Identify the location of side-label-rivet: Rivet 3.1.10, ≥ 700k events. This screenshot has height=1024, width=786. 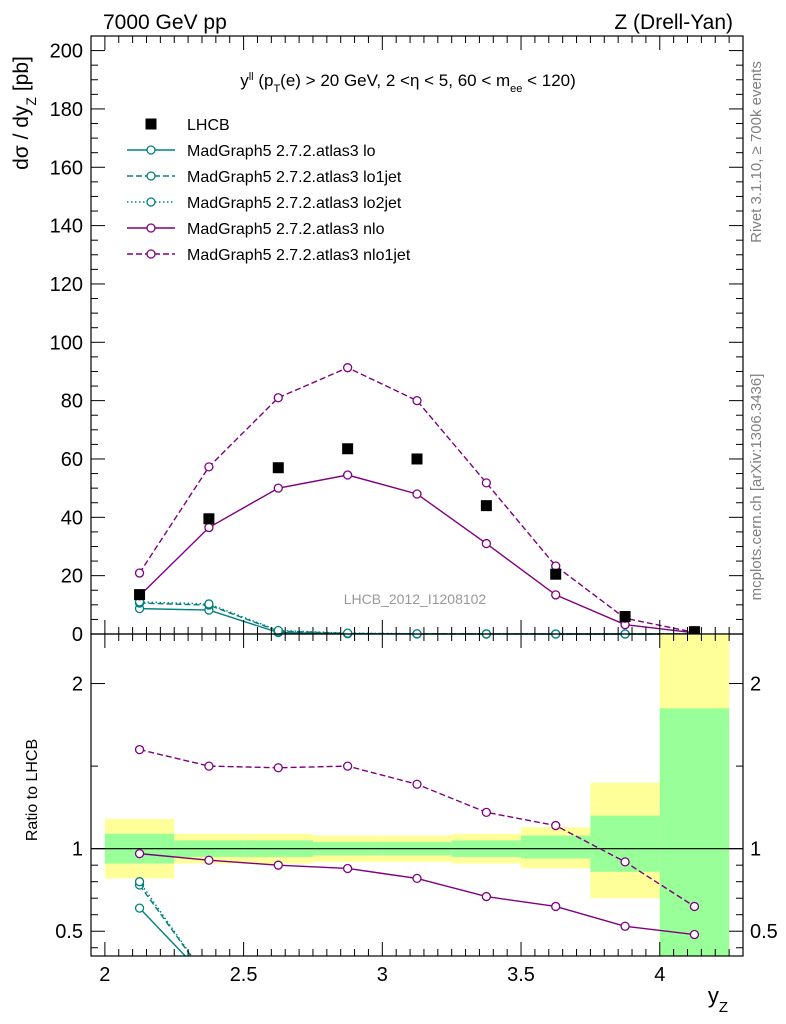
(756, 152).